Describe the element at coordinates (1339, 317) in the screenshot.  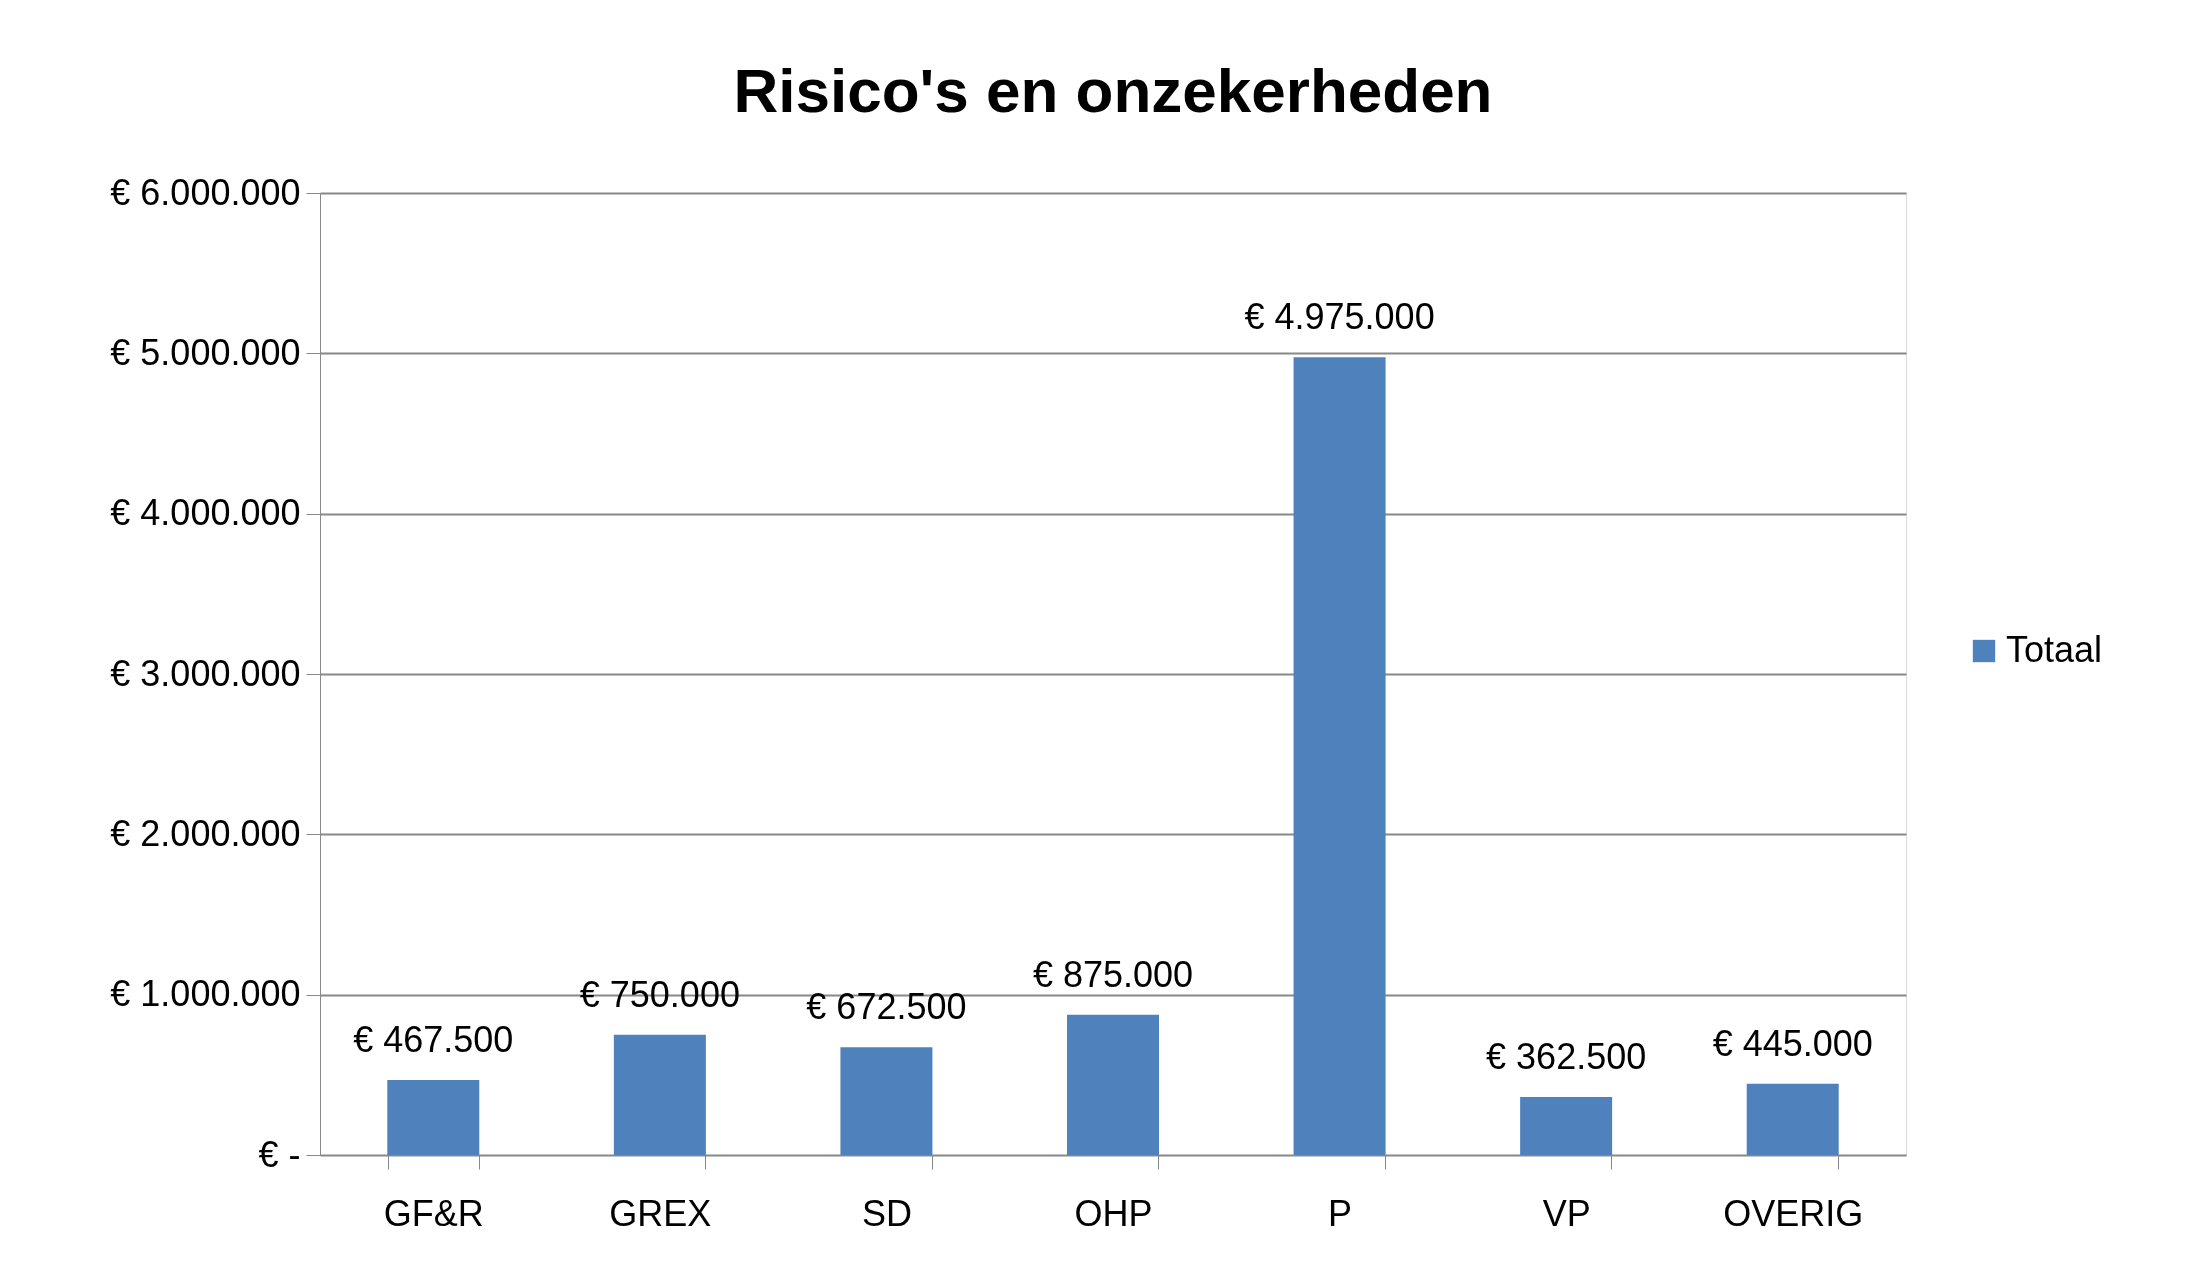
I see `data-label: € 4.975.000` at that location.